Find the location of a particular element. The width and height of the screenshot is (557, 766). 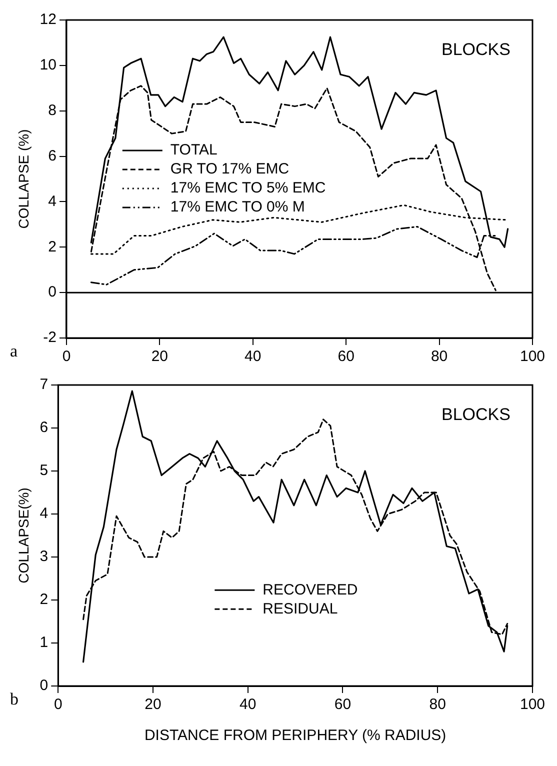

y-tick-label: 12 is located at coordinates (48, 19).